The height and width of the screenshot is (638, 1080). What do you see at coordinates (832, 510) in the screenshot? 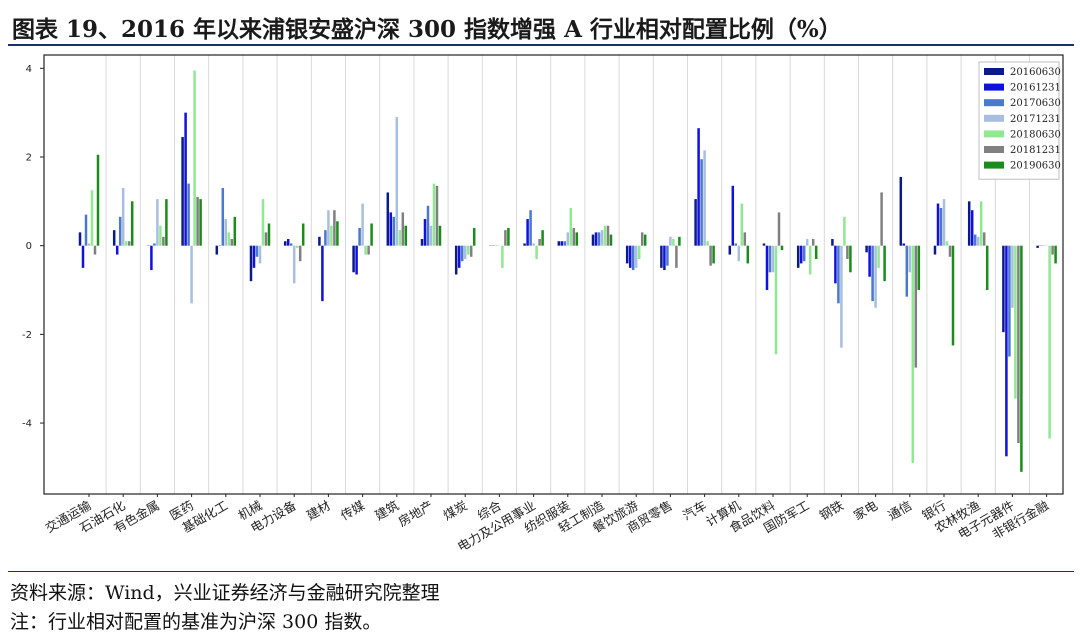
I see `x-tick-label: 钢铁` at bounding box center [832, 510].